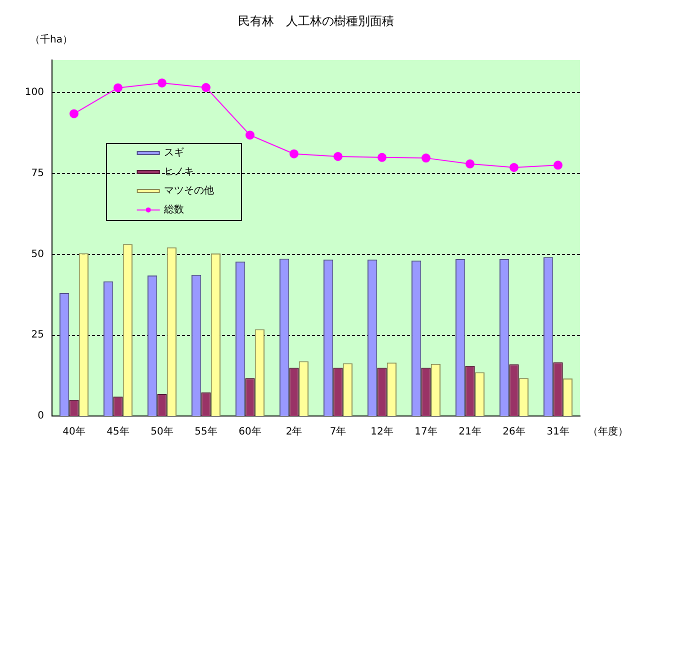  Describe the element at coordinates (51, 40) in the screenshot. I see `y-axis-title: （千ha）` at that location.